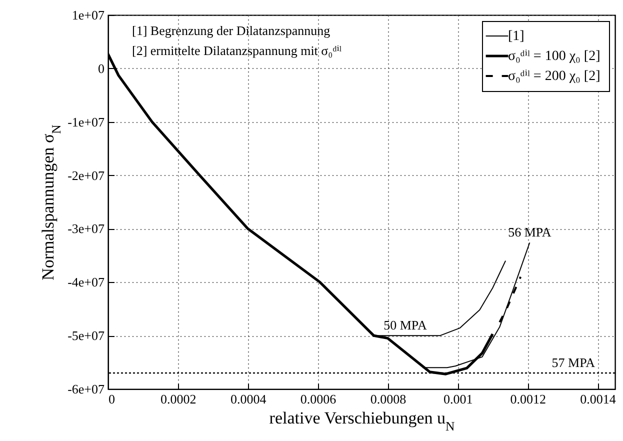 The height and width of the screenshot is (441, 623). What do you see at coordinates (86, 282) in the screenshot?
I see `y-tick-label: -4e+07` at bounding box center [86, 282].